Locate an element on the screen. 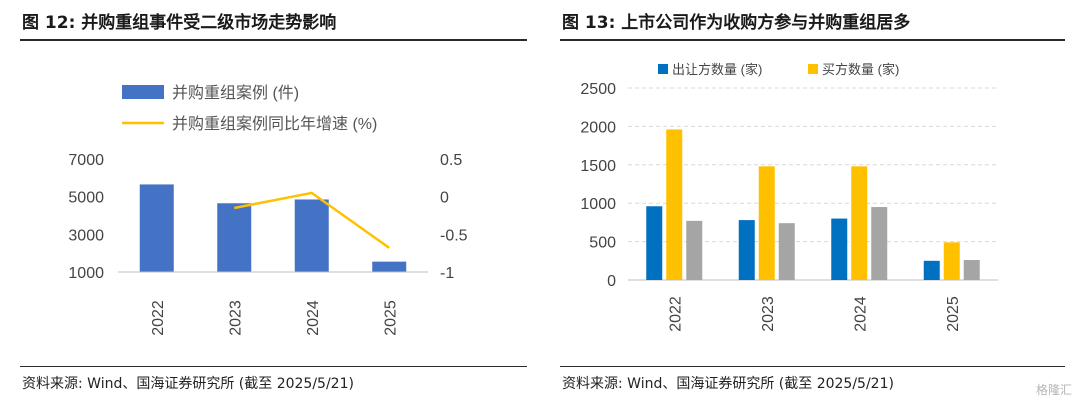 The image size is (1080, 409). left-y-tick-label: 5000 is located at coordinates (86, 198).